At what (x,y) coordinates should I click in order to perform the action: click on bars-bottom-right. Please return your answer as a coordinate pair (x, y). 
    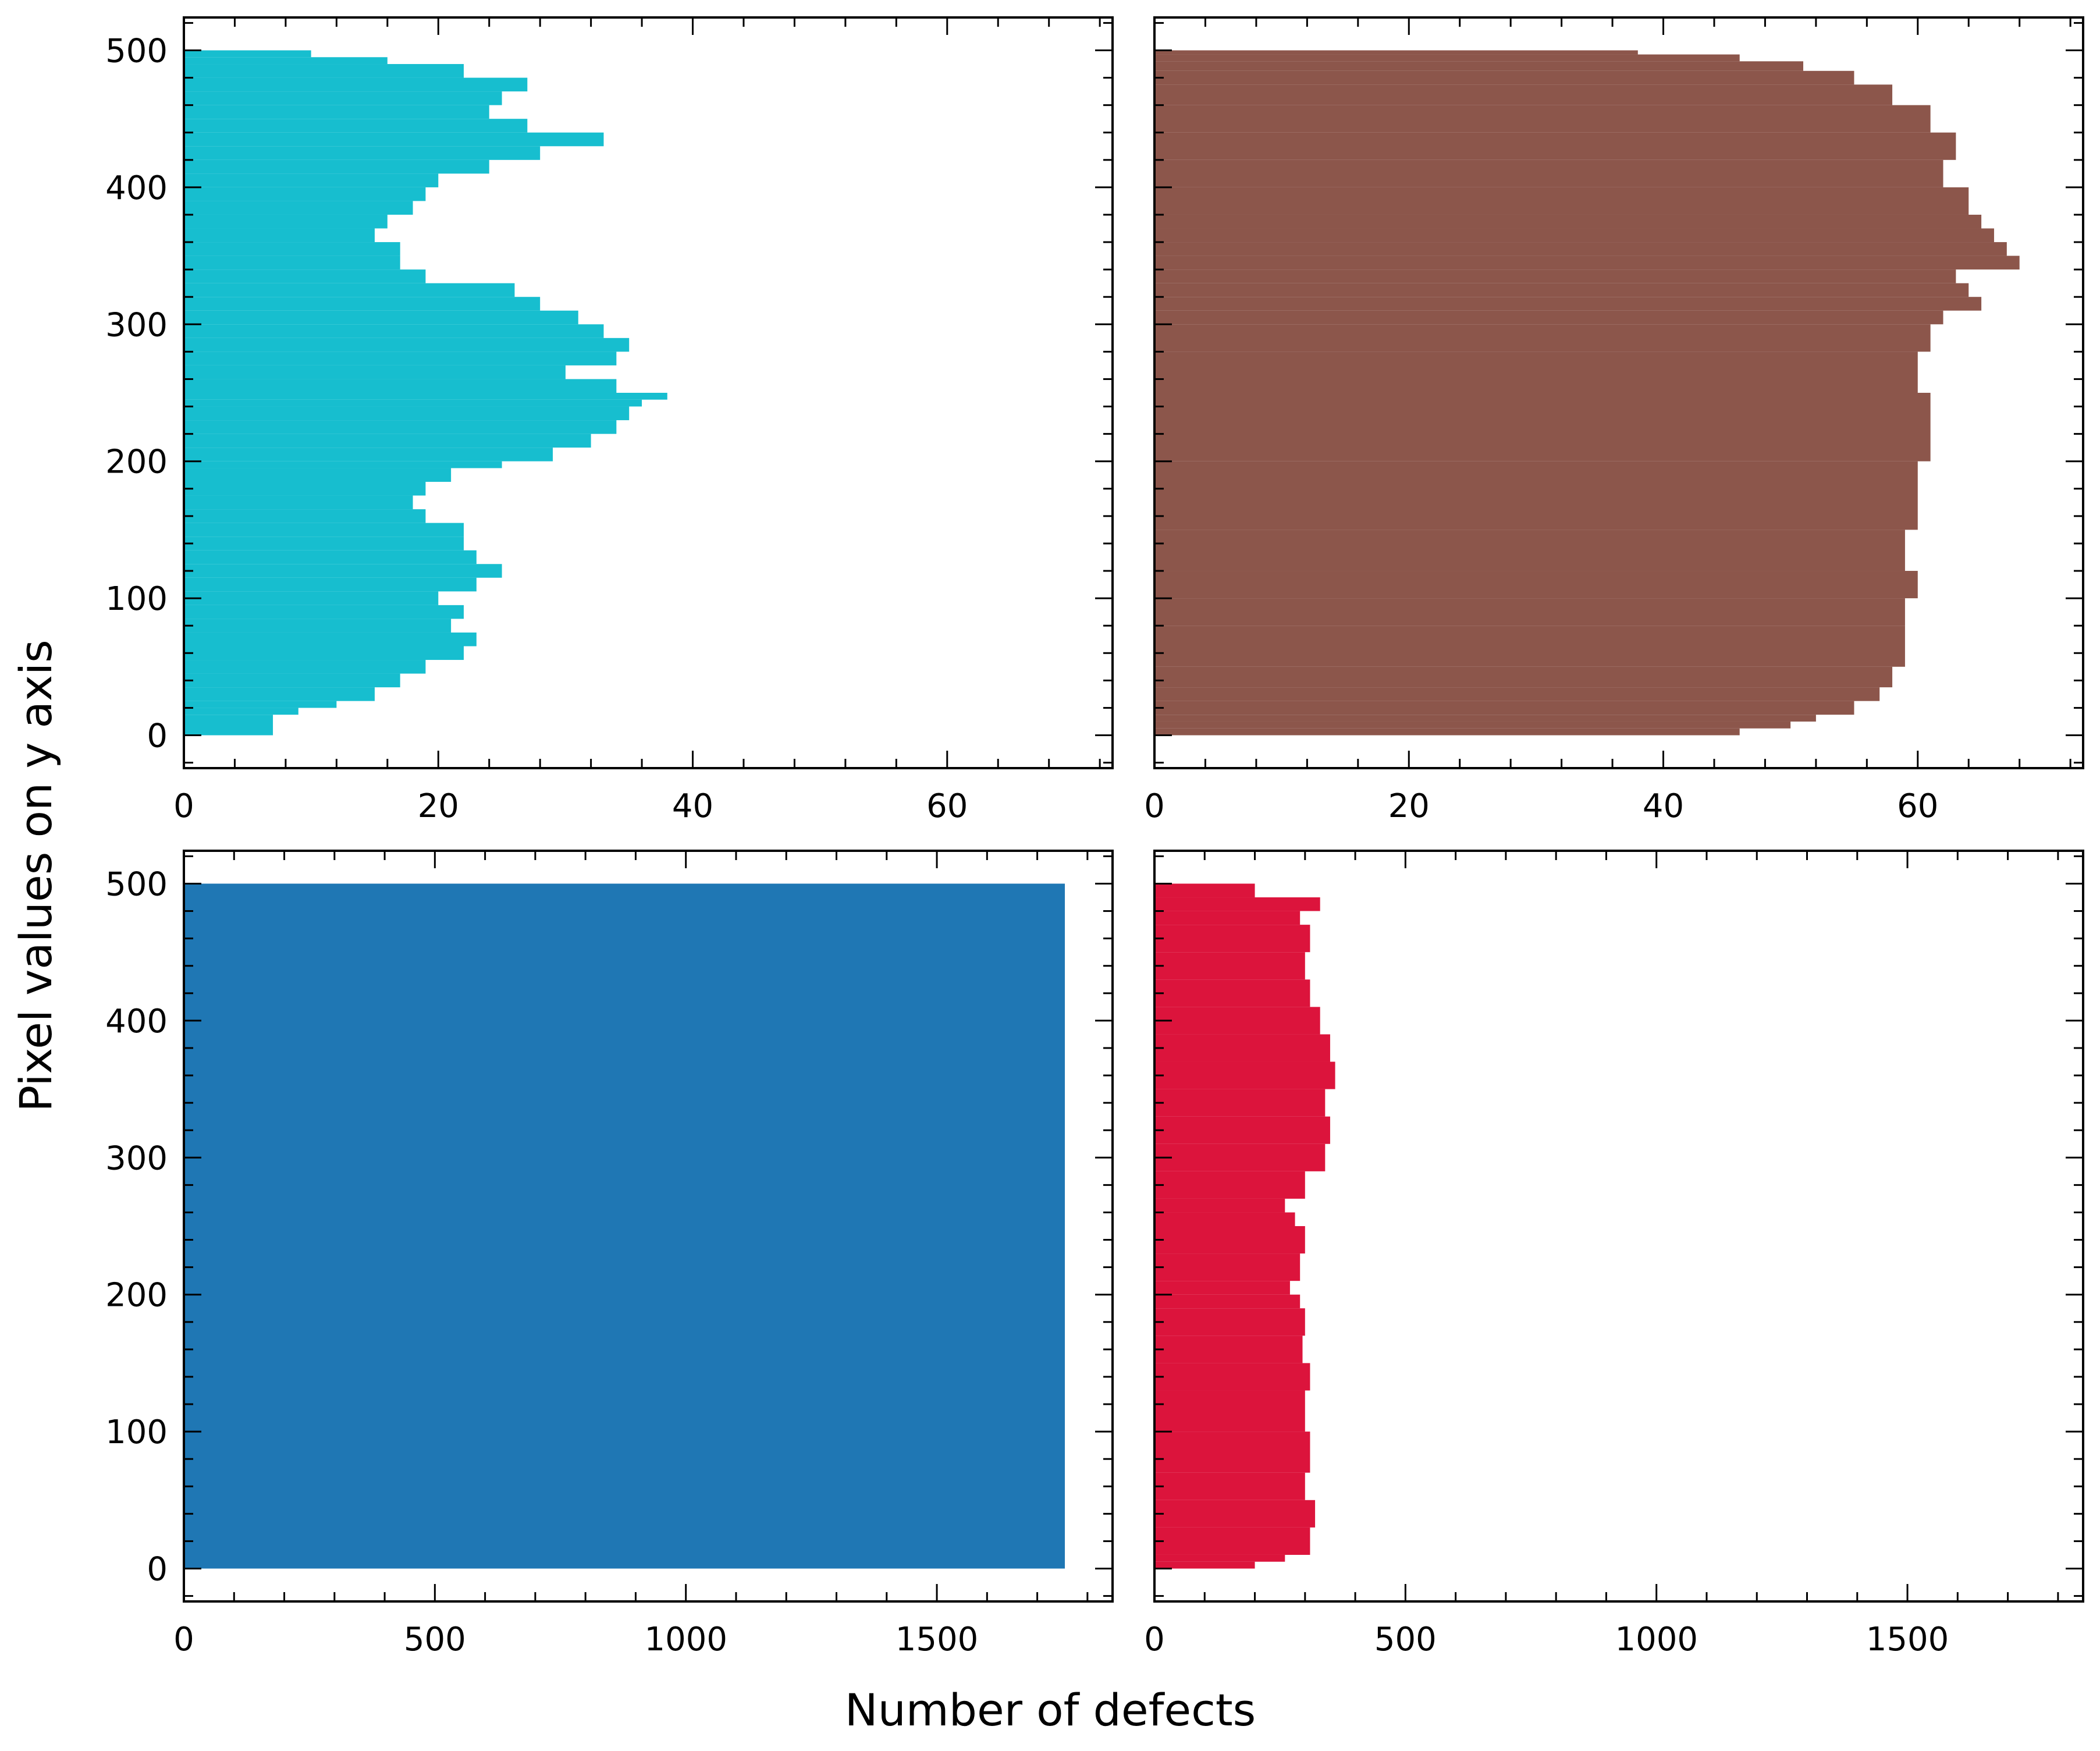
    Looking at the image, I should click on (1244, 1226).